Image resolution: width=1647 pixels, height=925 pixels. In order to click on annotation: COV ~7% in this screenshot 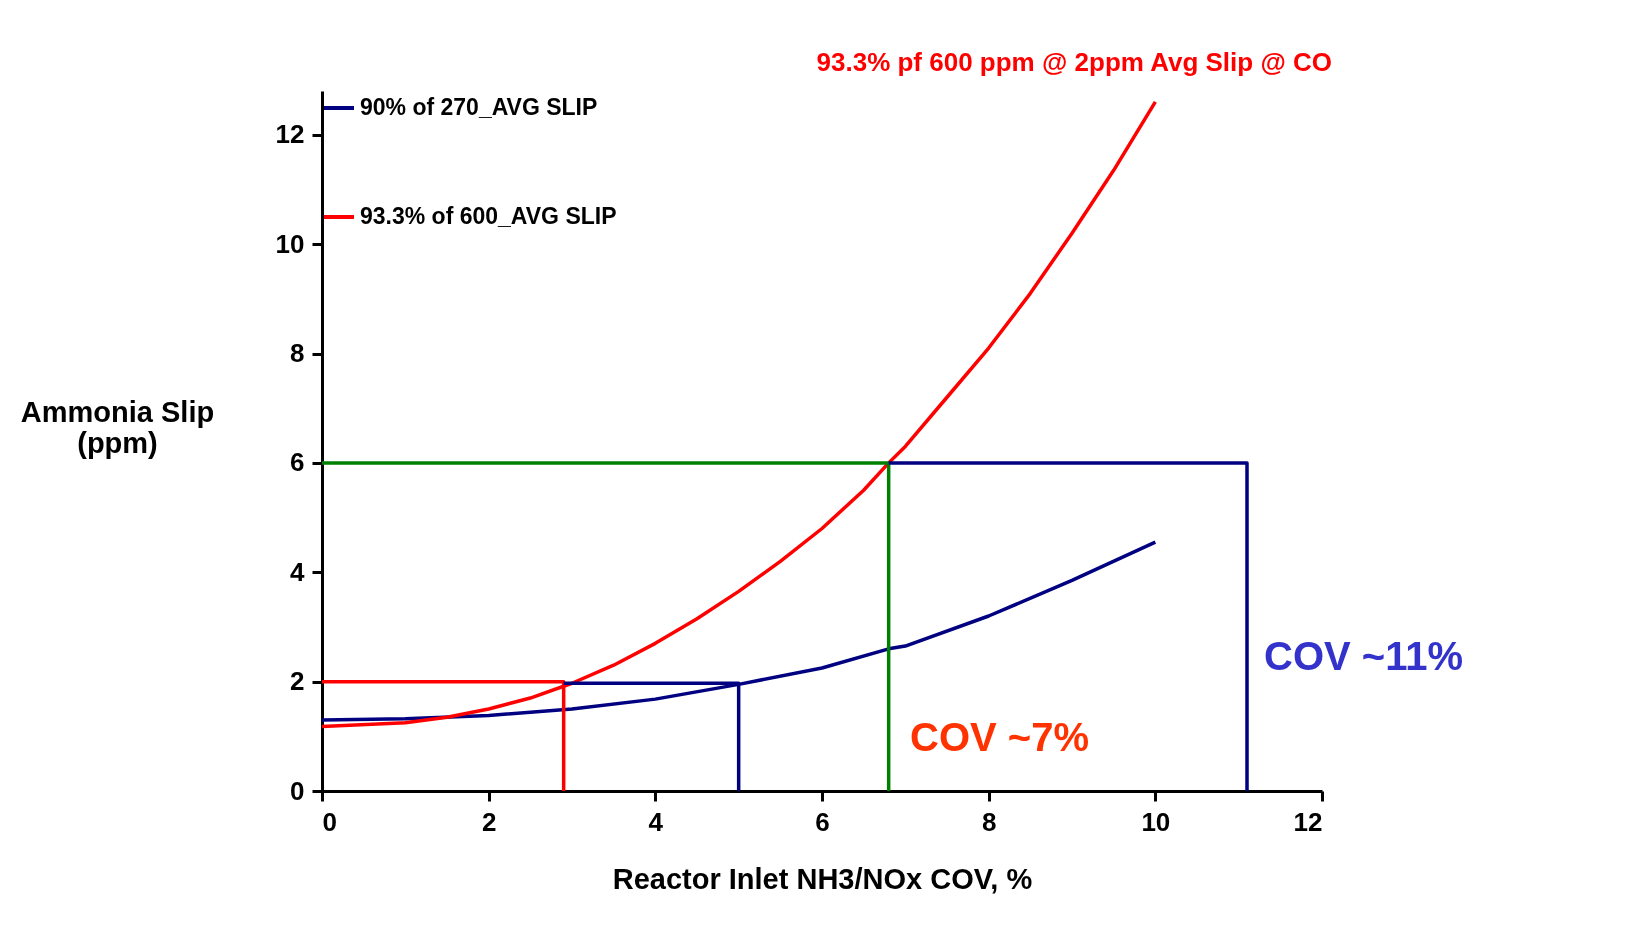, I will do `click(999, 736)`.